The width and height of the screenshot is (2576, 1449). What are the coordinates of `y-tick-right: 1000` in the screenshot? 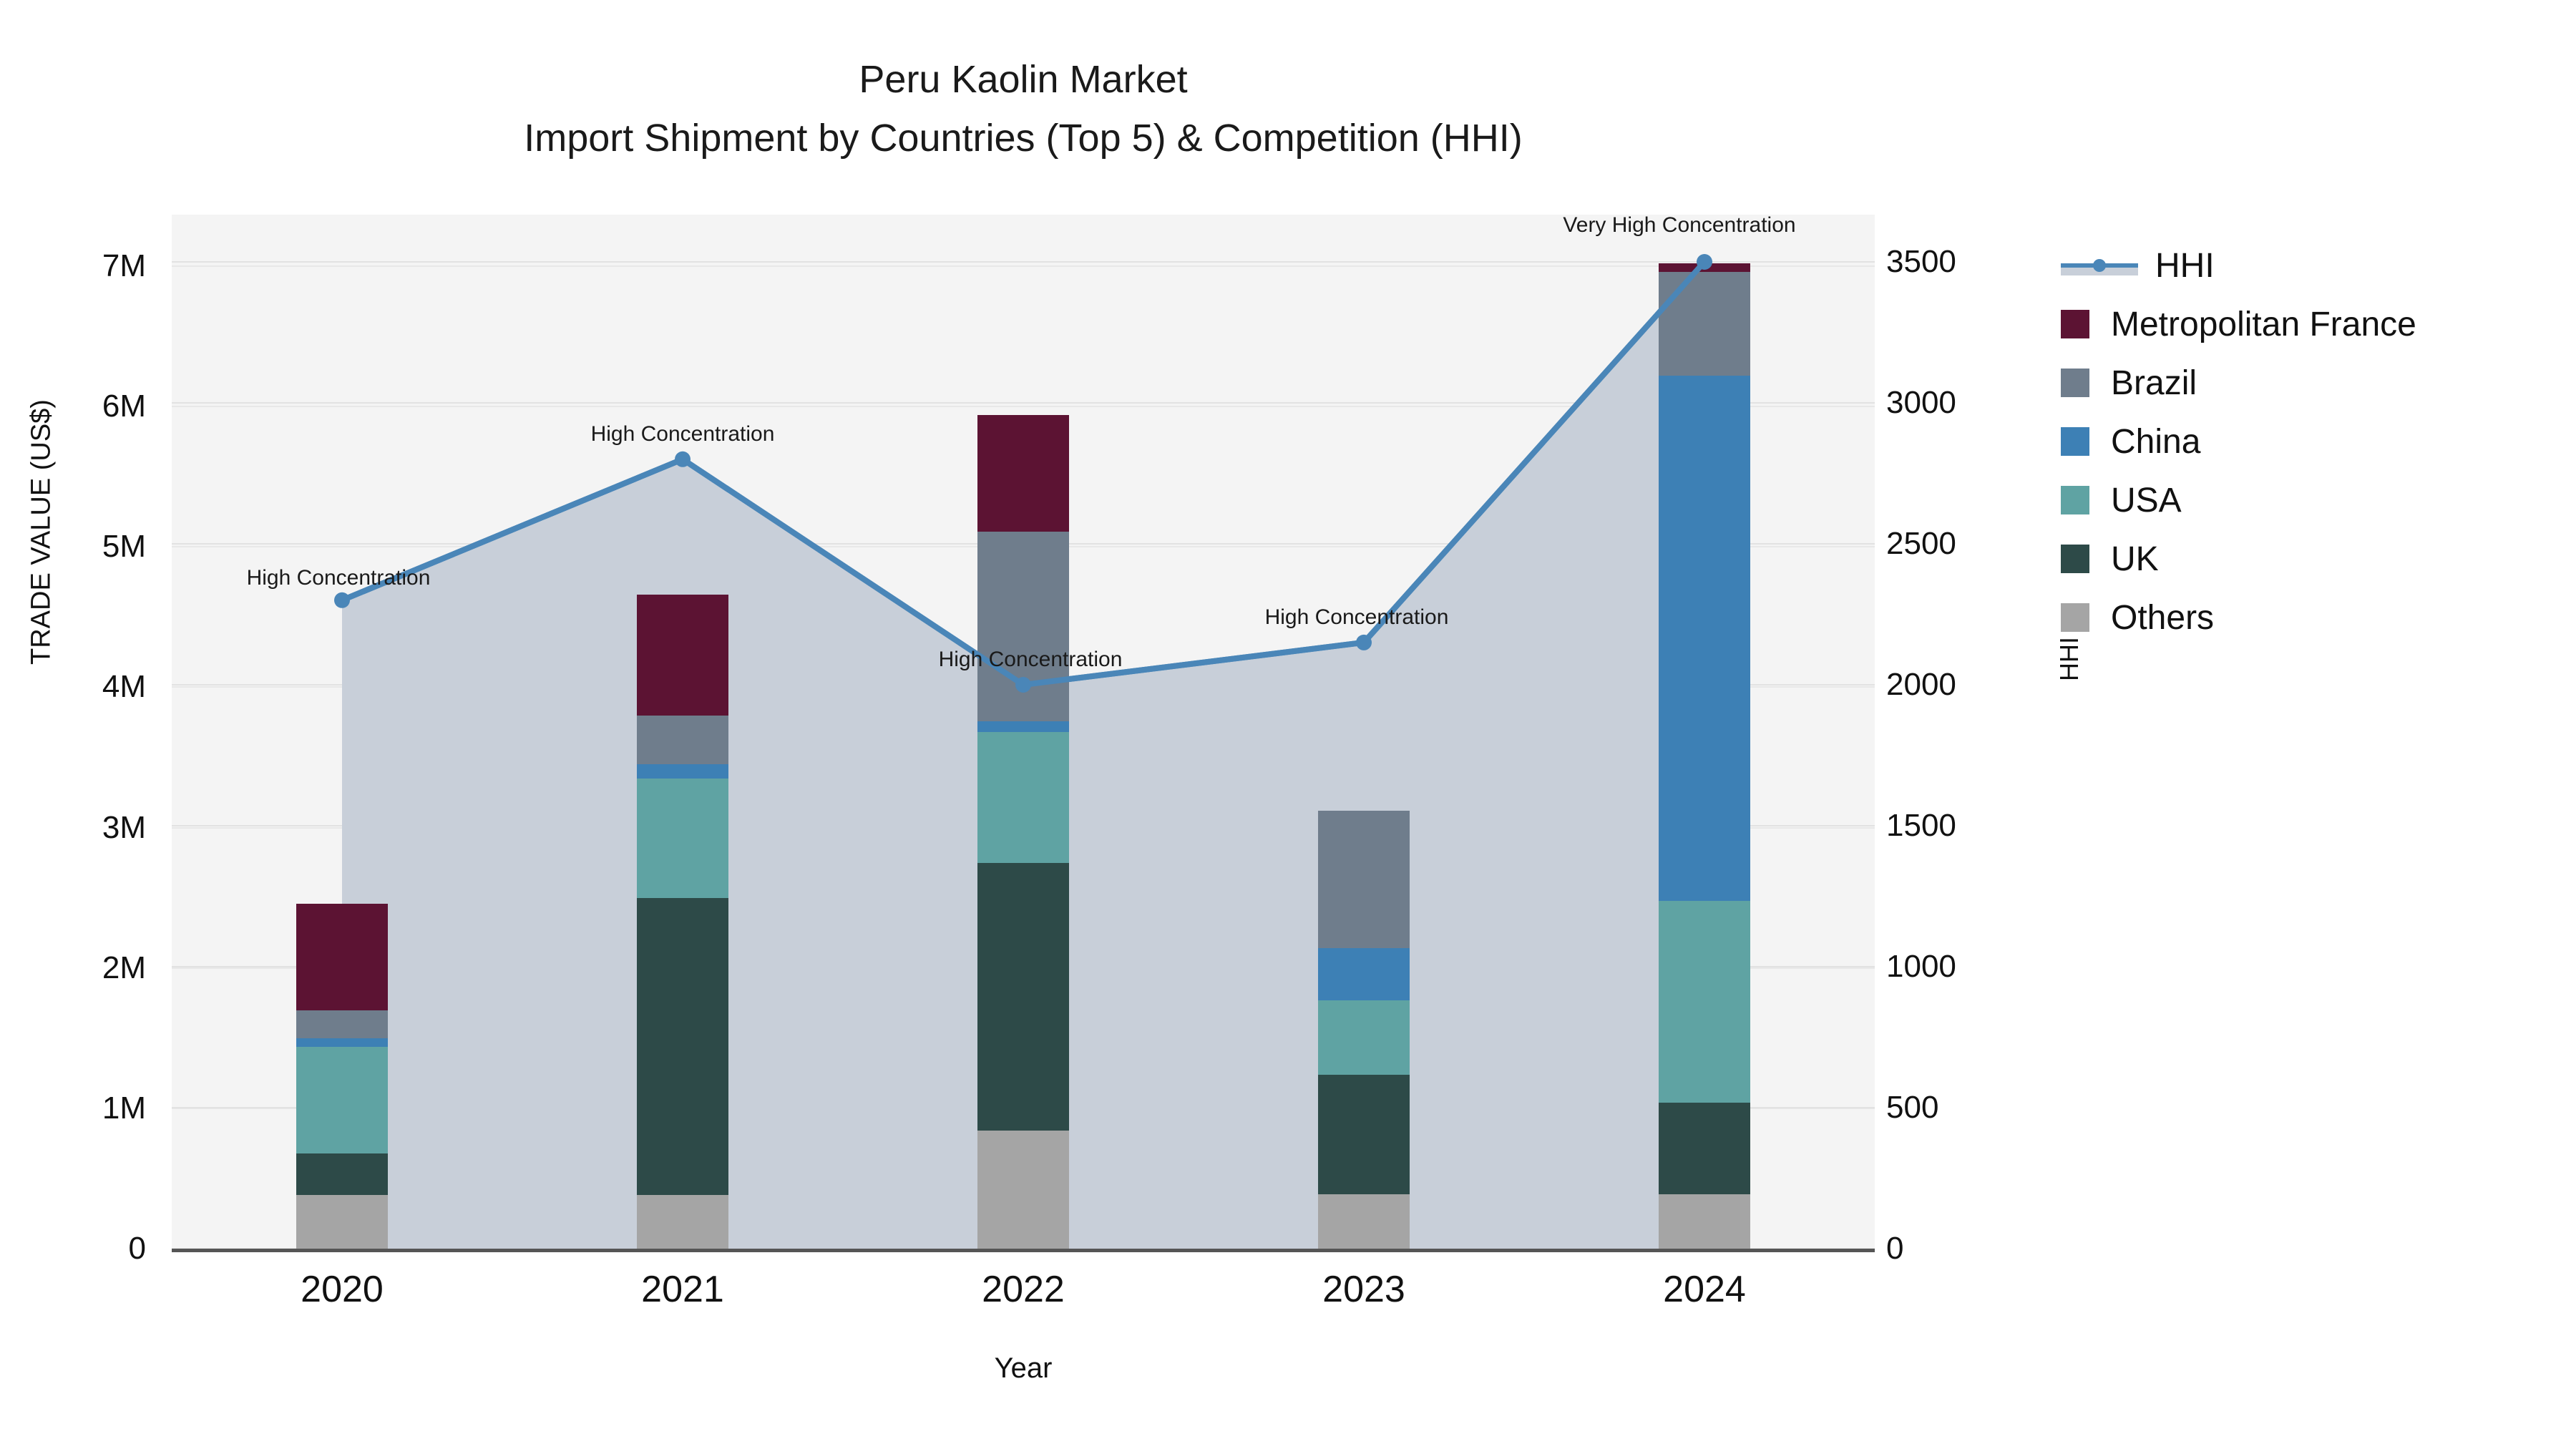 It's located at (1921, 966).